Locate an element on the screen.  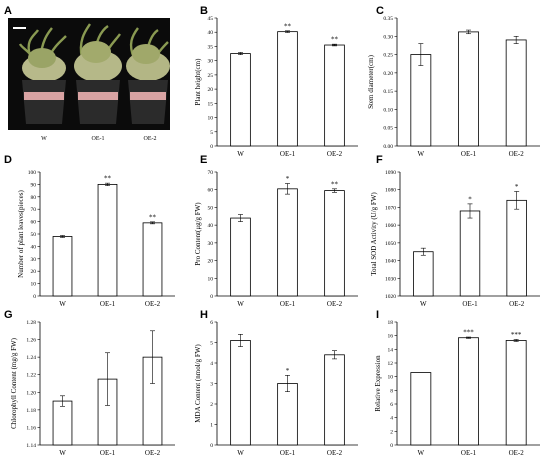
panel-label-f: F is located at coordinates (379, 160).